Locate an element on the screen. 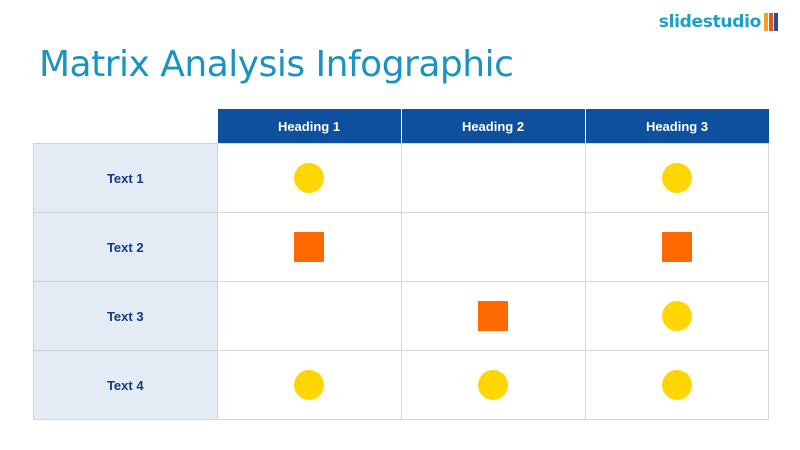 This screenshot has width=800, height=450. table-row: Text 3 is located at coordinates (401, 316).